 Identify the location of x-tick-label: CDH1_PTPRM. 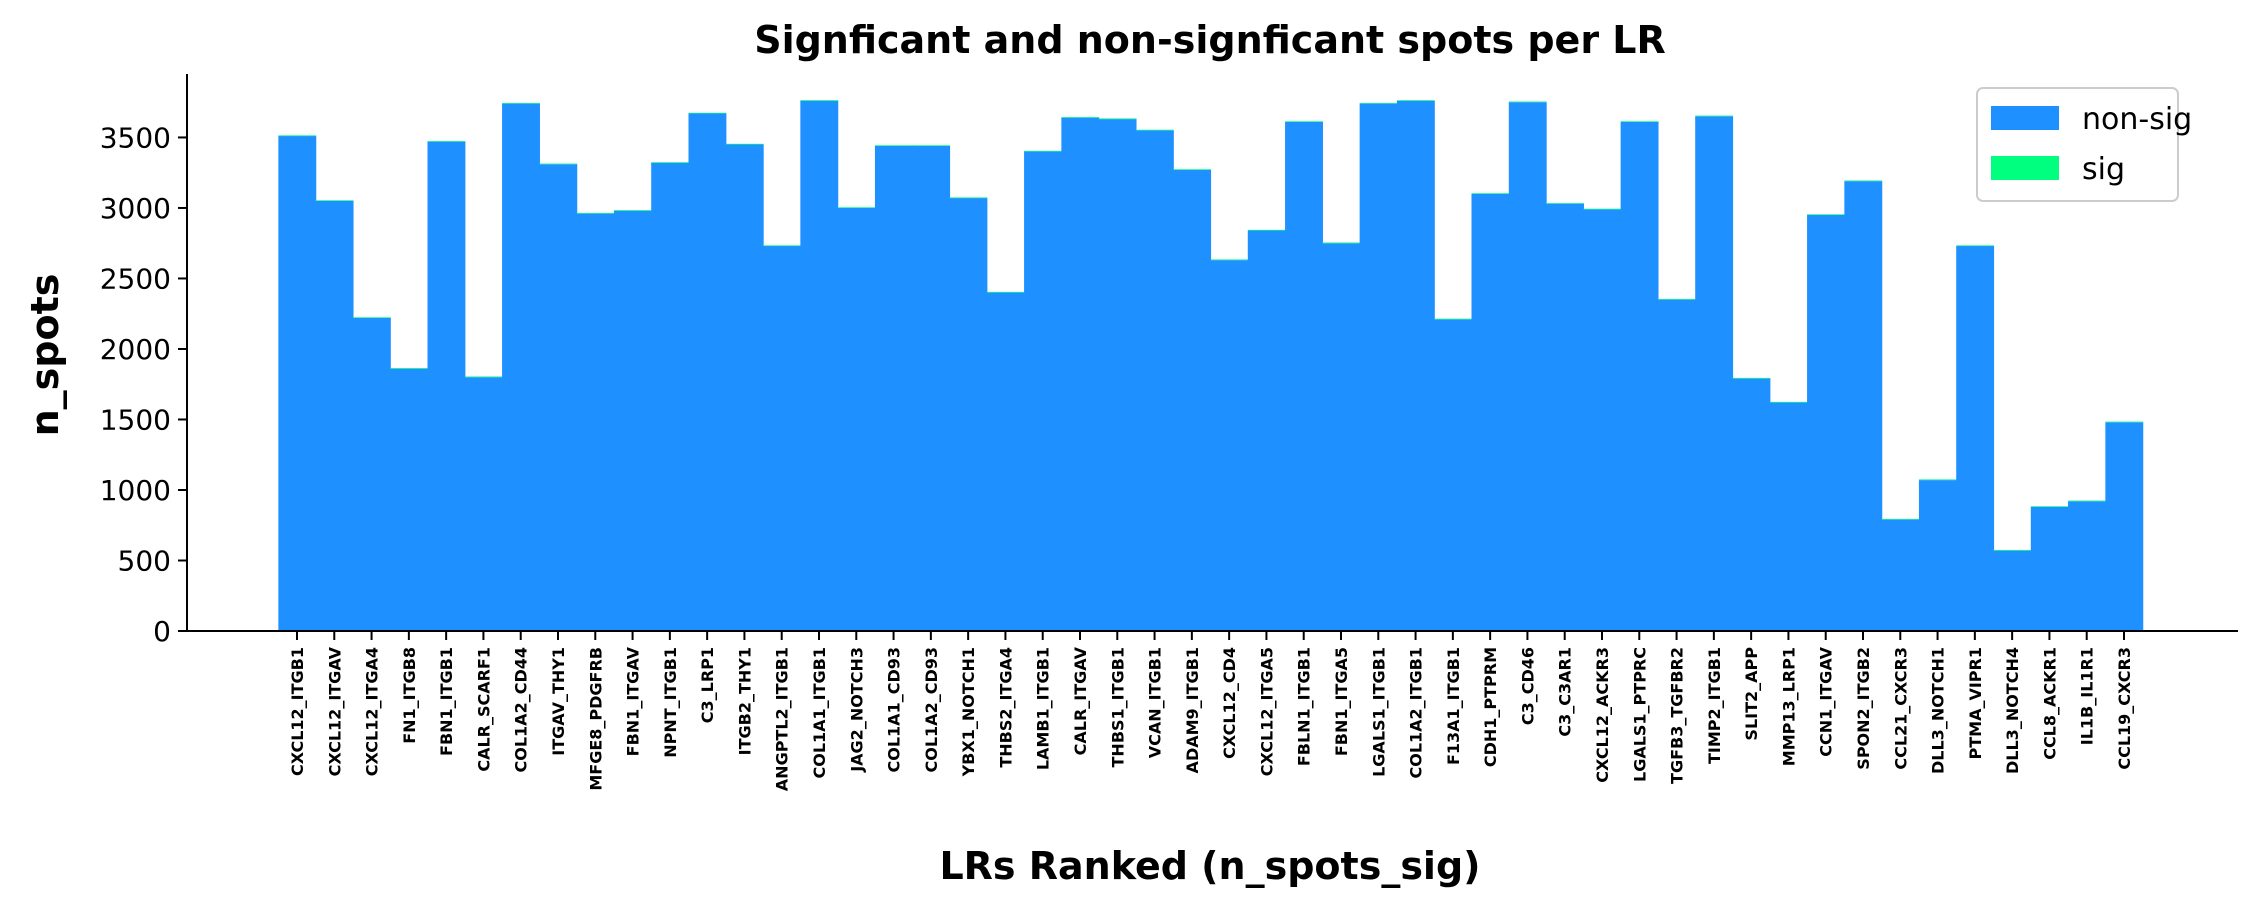
(1490, 707).